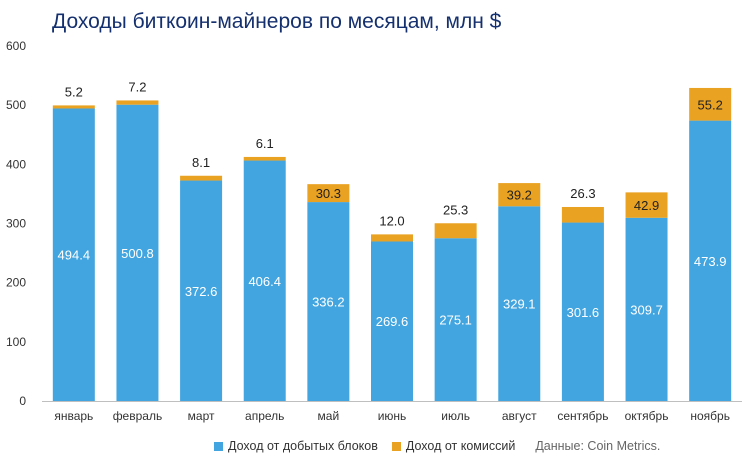  I want to click on data-label-blocks: 473.9, so click(710, 261).